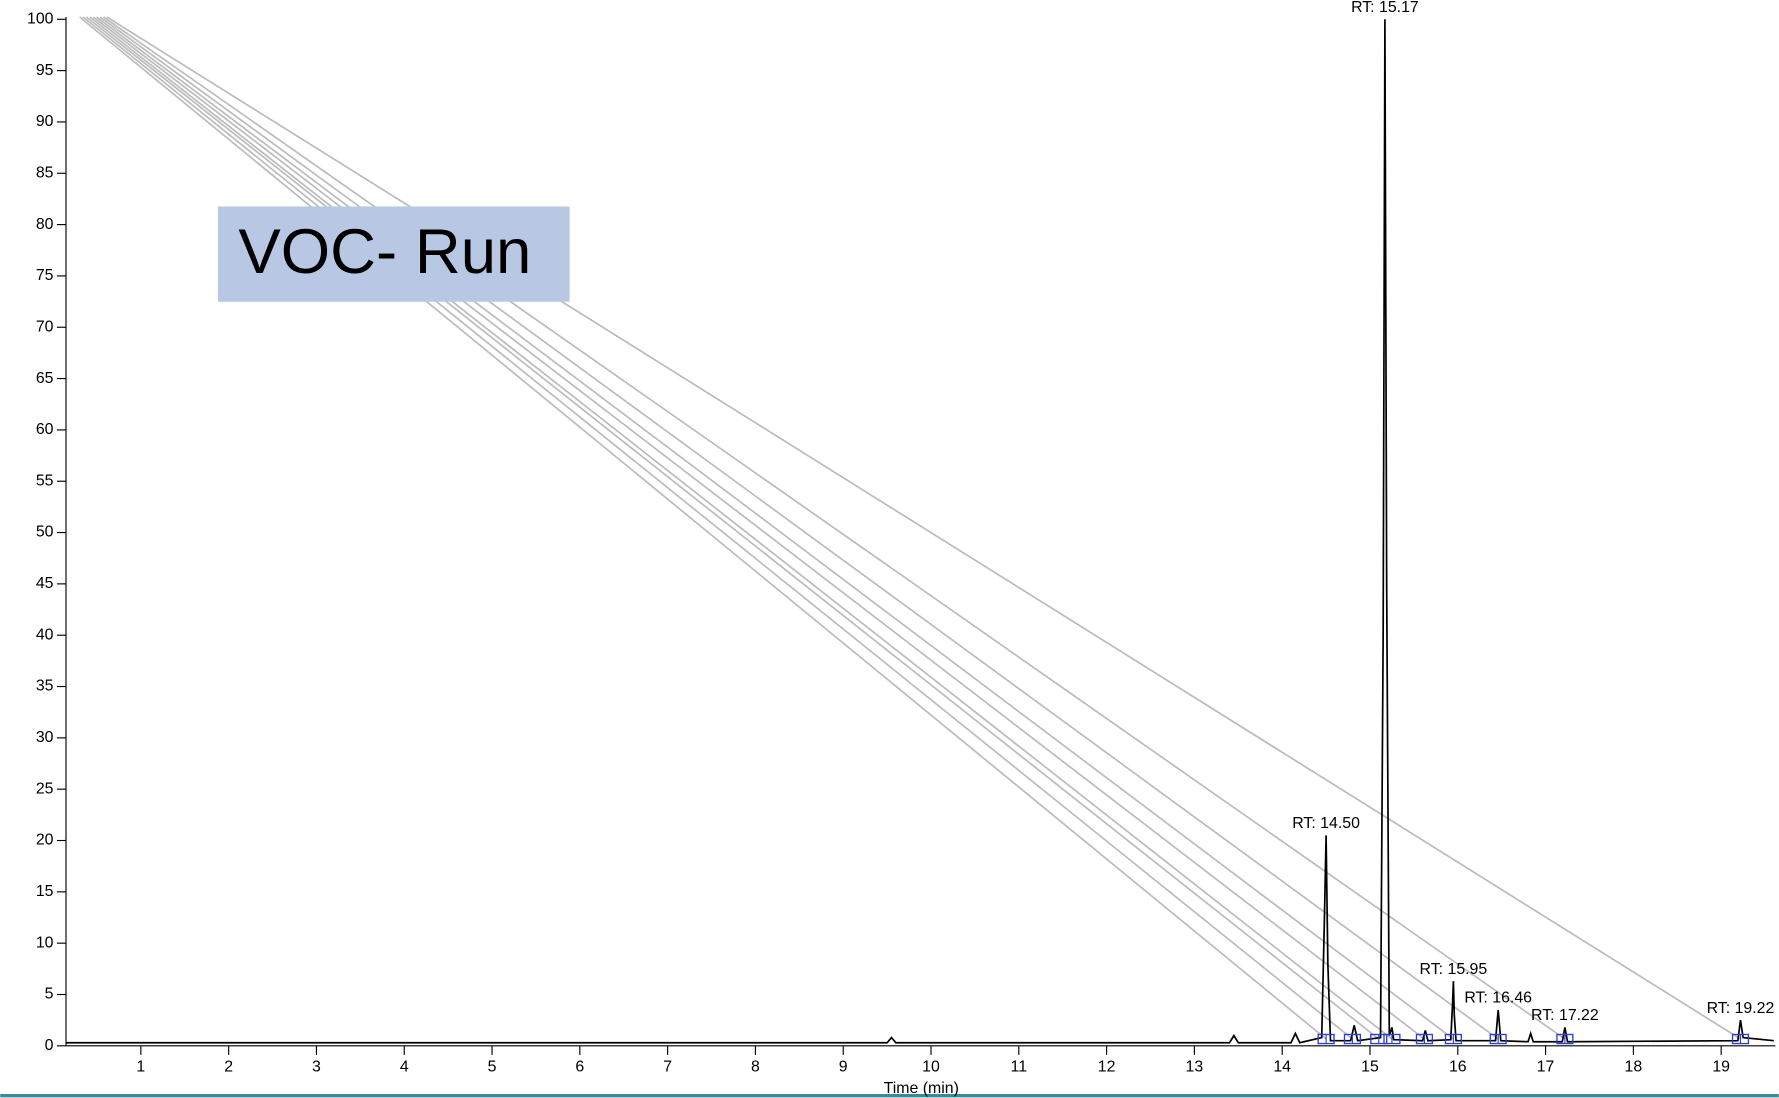 This screenshot has height=1098, width=1779. What do you see at coordinates (40, 18) in the screenshot?
I see `y-tick-label: 100` at bounding box center [40, 18].